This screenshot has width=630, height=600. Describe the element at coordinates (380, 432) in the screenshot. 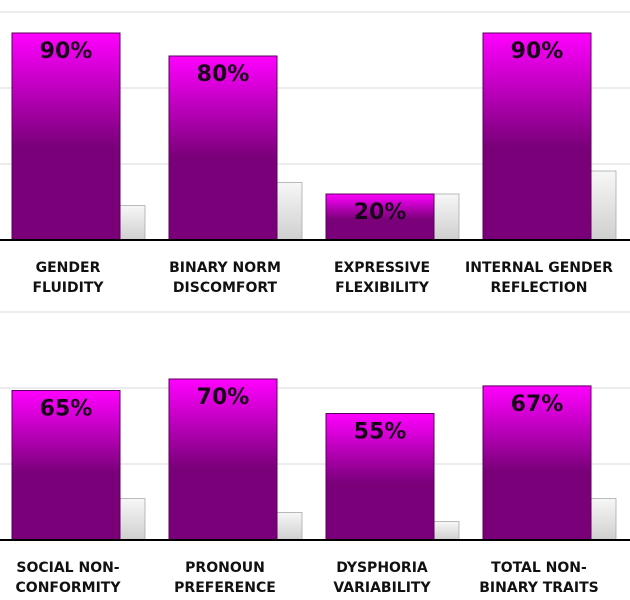

I see `bar-value-label: 55%` at that location.